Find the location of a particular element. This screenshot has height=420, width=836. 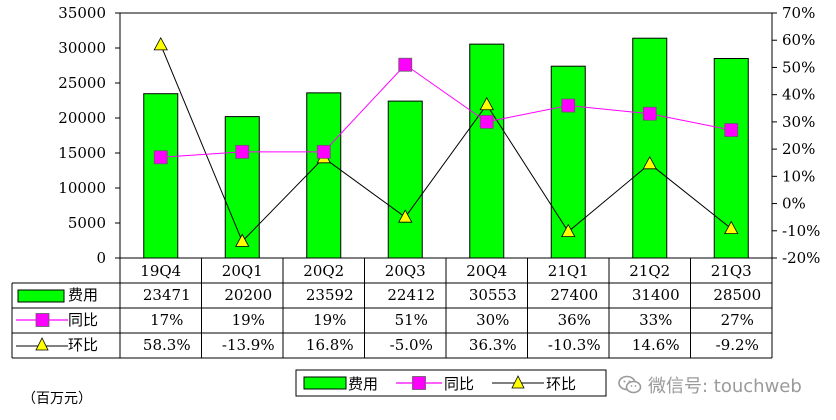

table-key-qoq-marker is located at coordinates (42, 344).